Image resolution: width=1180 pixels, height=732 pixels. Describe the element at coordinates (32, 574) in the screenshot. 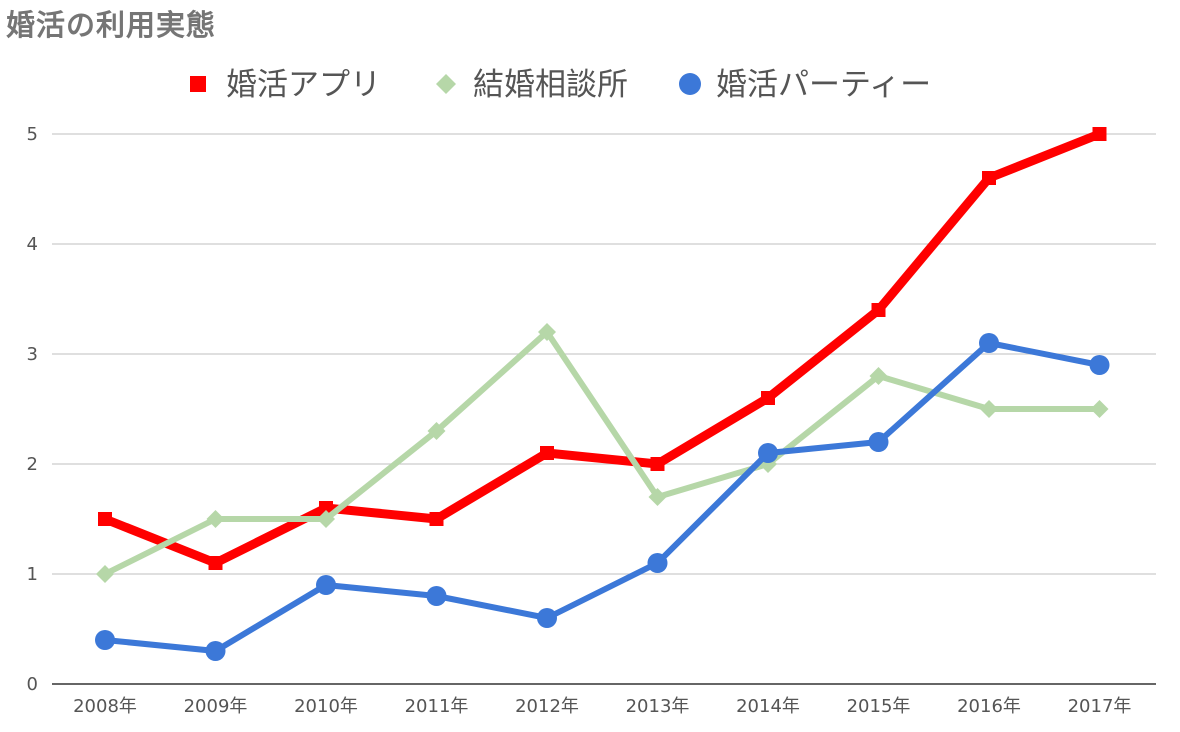

I see `y-tick-label: 1` at that location.